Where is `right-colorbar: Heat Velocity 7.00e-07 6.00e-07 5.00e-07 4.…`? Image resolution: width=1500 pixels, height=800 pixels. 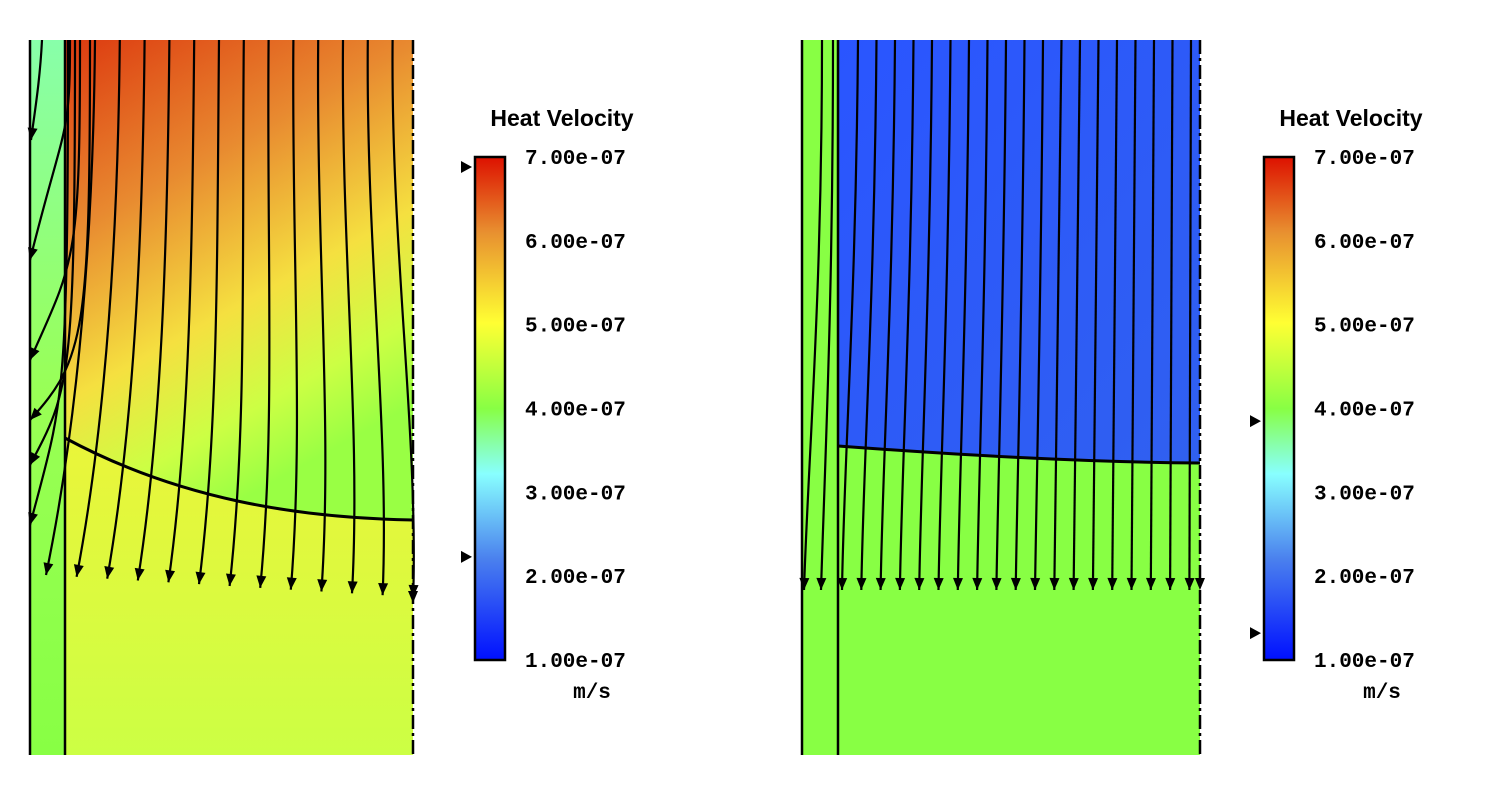 right-colorbar: Heat Velocity 7.00e-07 6.00e-07 5.00e-07 4.… is located at coordinates (1336, 405).